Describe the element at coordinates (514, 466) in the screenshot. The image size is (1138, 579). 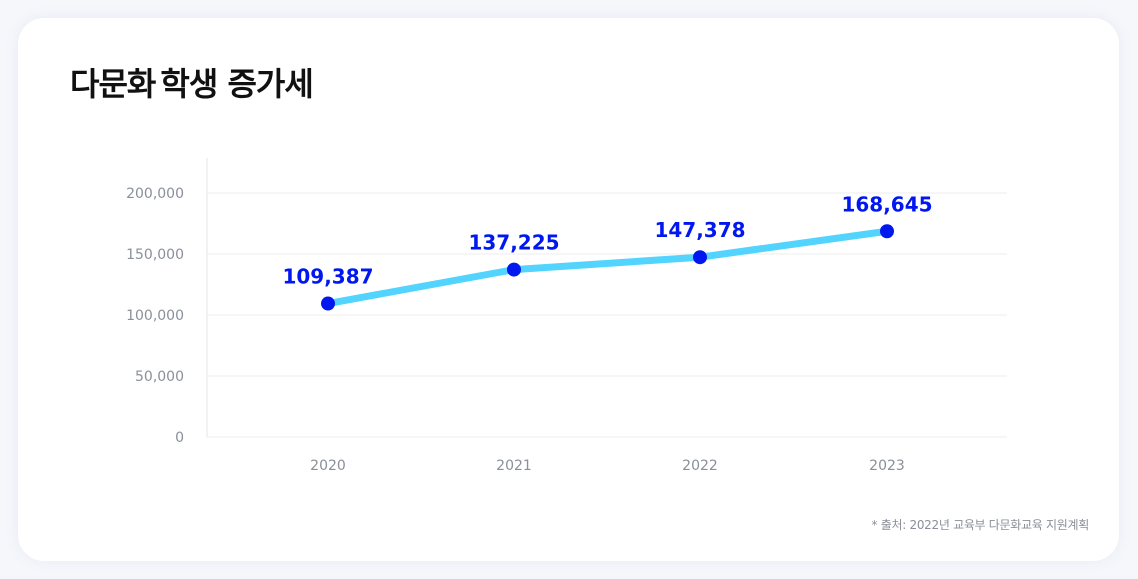
I see `x-tick-label: 2021` at that location.